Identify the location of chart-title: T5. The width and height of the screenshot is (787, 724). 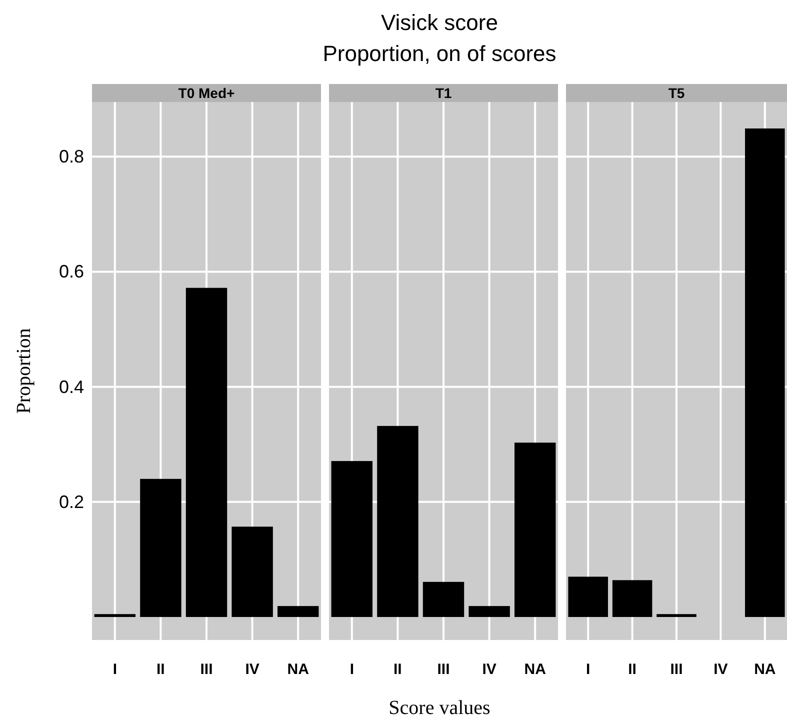
(676, 93).